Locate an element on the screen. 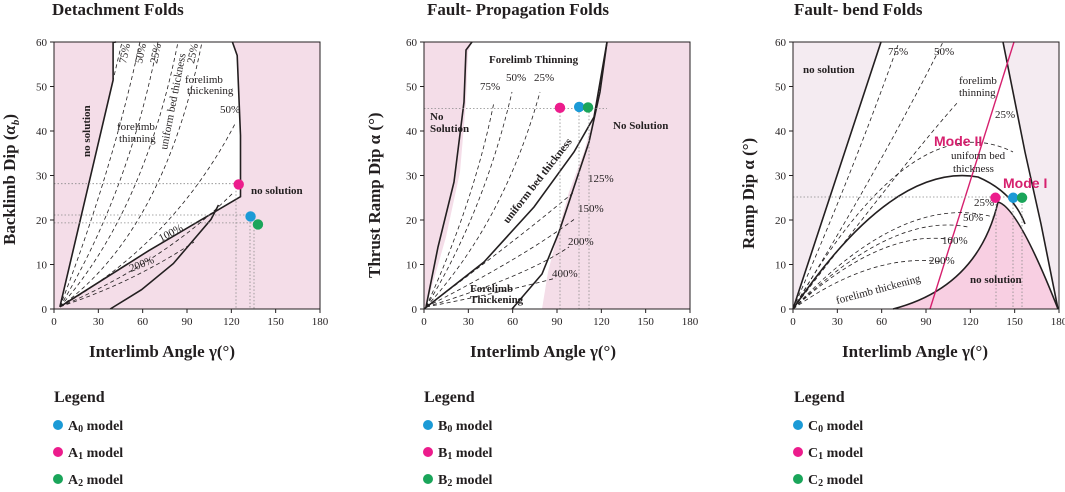  data-point-a2-model is located at coordinates (258, 224).